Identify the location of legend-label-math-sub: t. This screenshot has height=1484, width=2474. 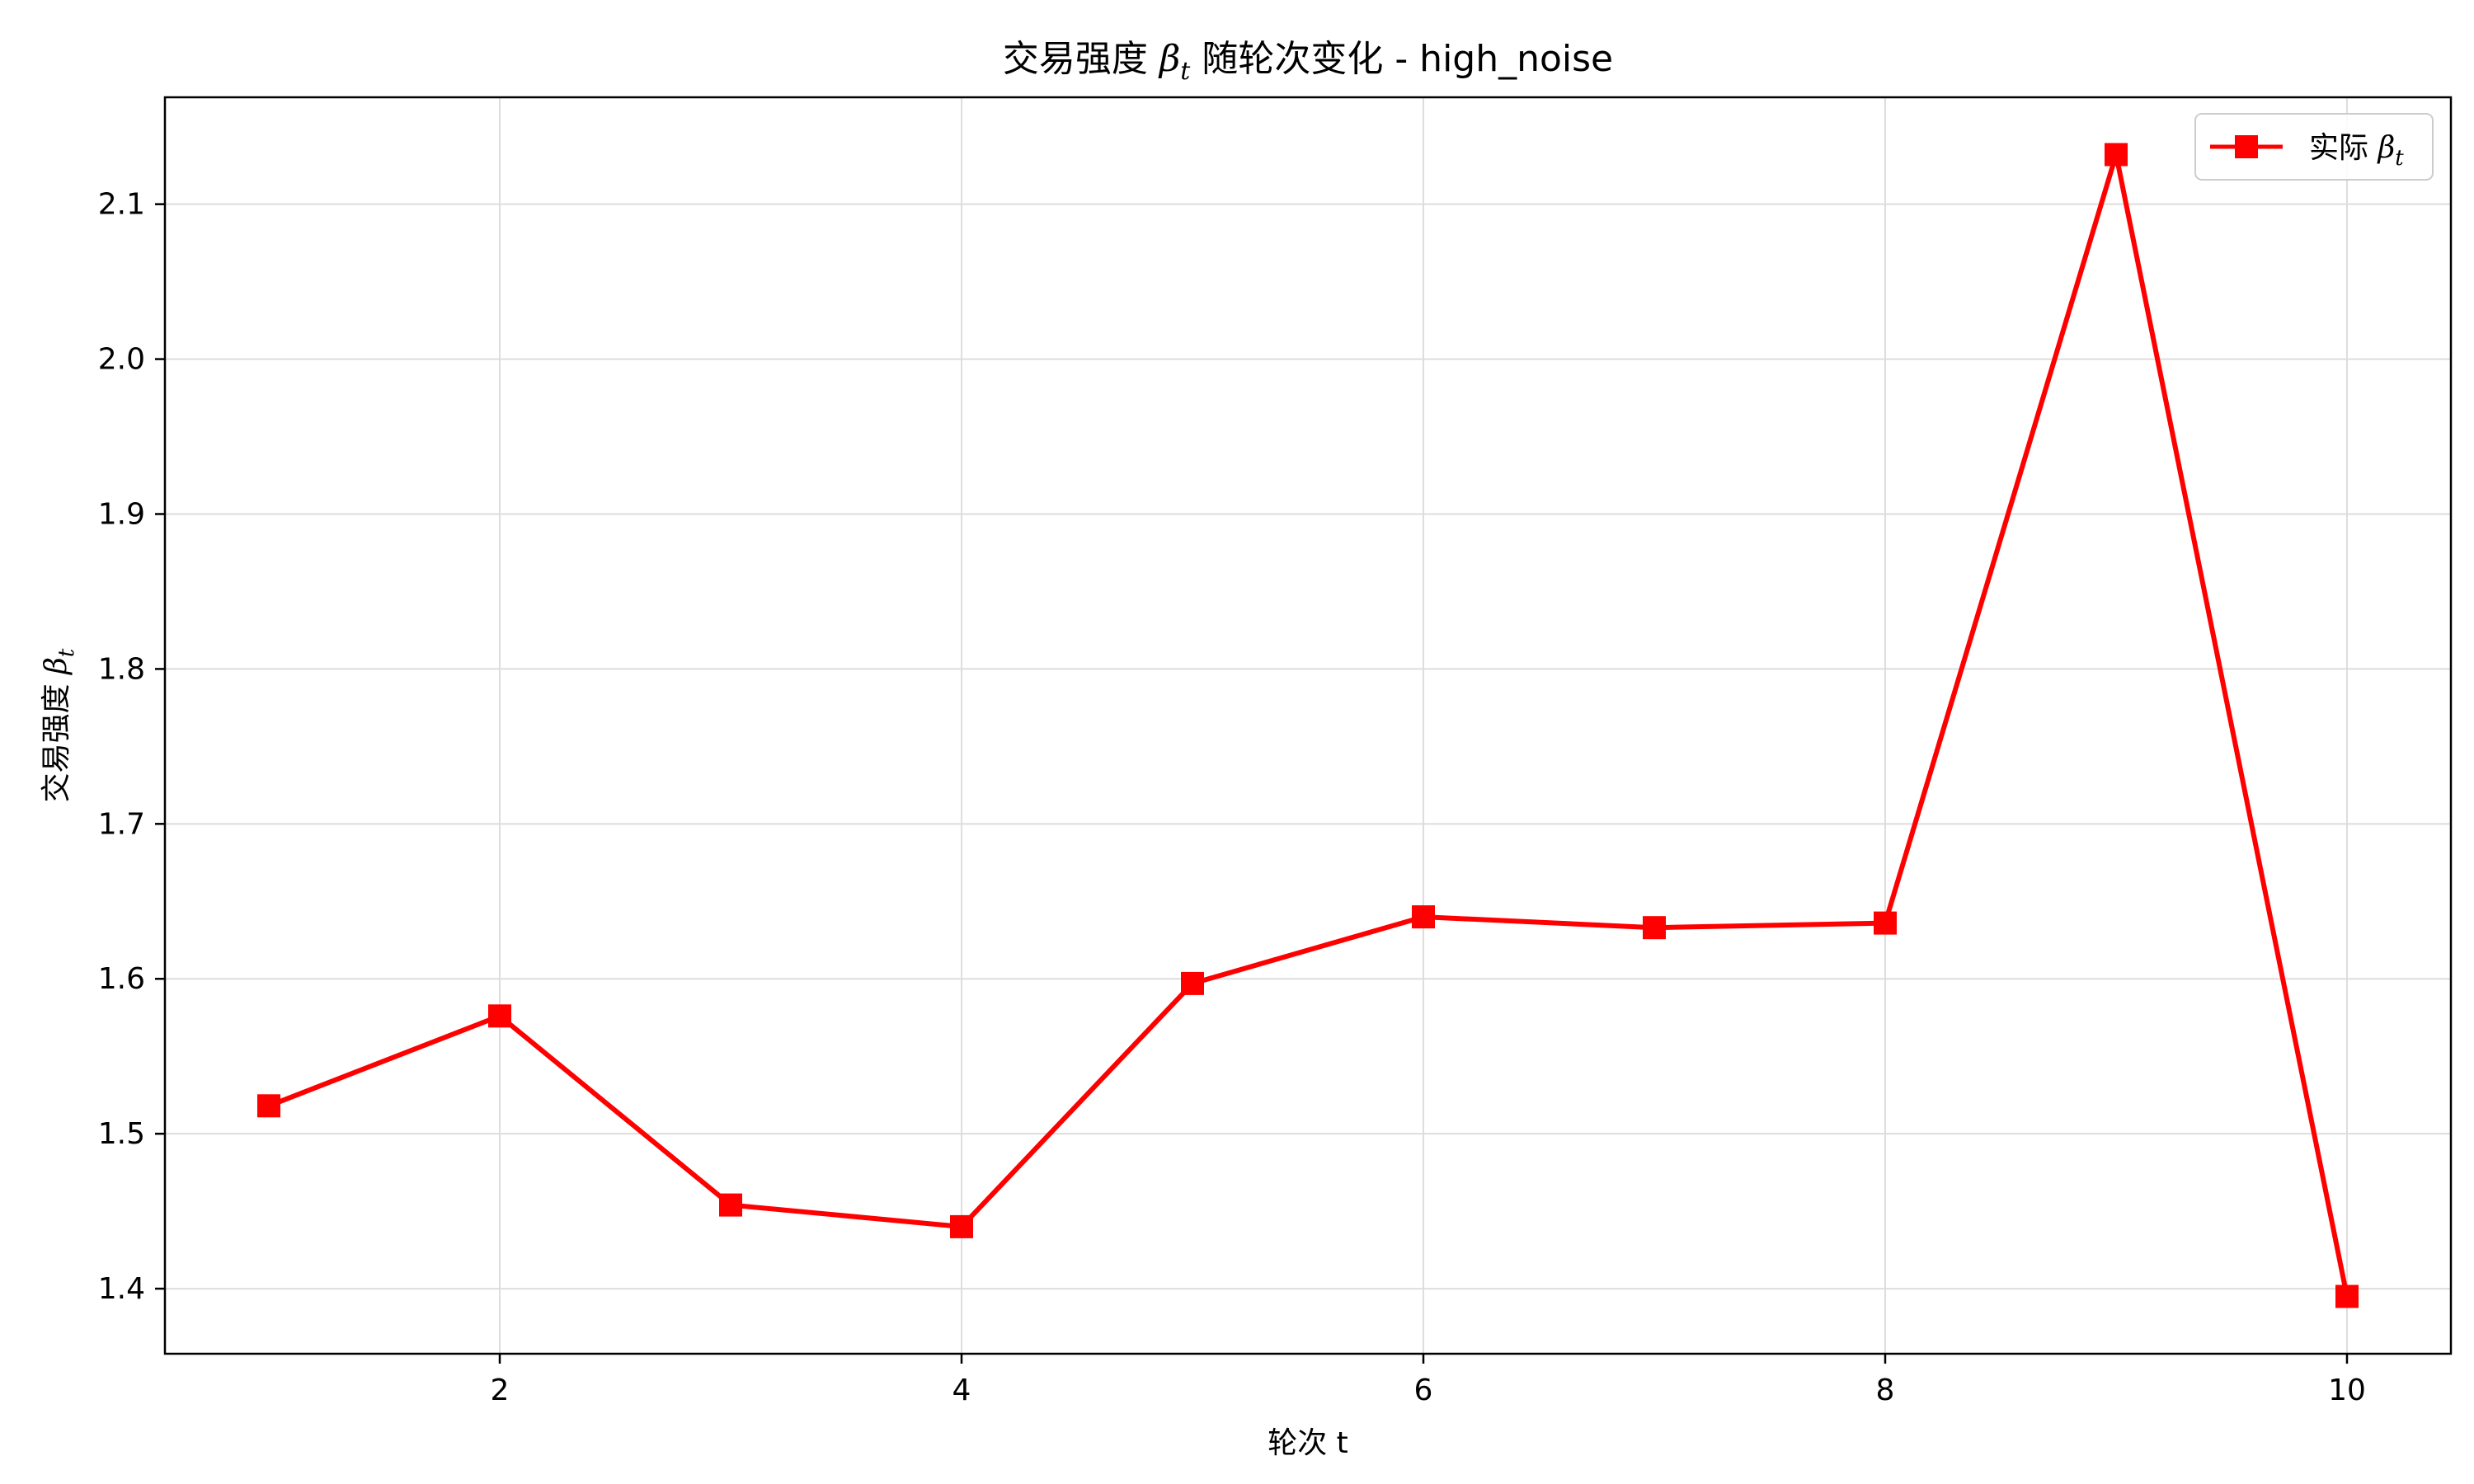
(2399, 158).